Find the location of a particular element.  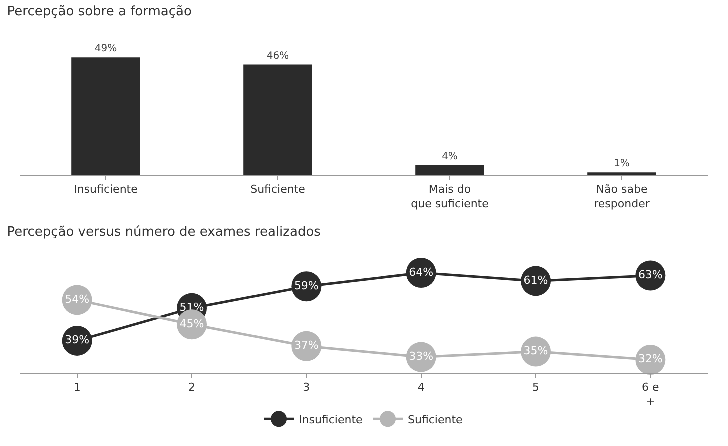

data-label: 49% is located at coordinates (106, 49).